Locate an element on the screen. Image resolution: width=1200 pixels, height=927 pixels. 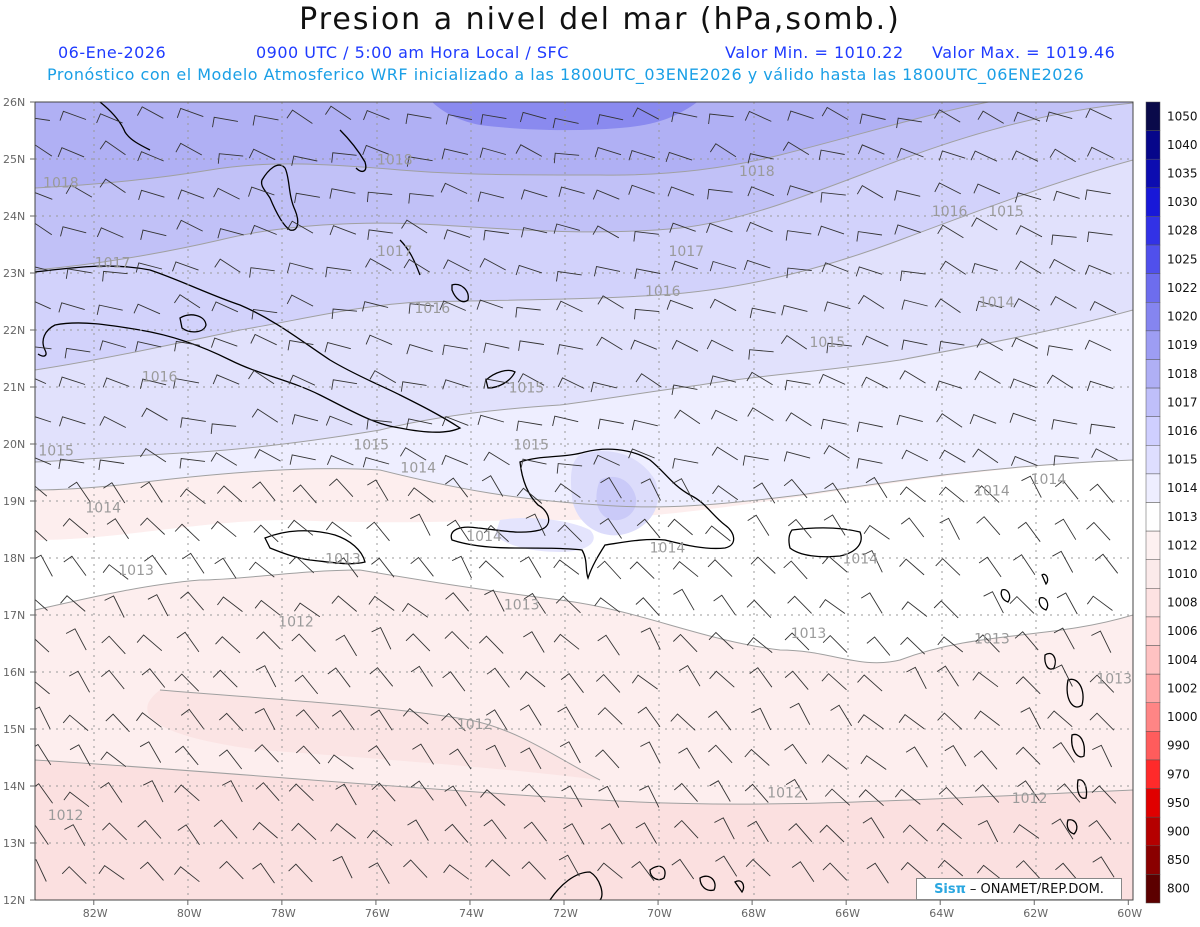
lon-label: 74W is located at coordinates (471, 913).